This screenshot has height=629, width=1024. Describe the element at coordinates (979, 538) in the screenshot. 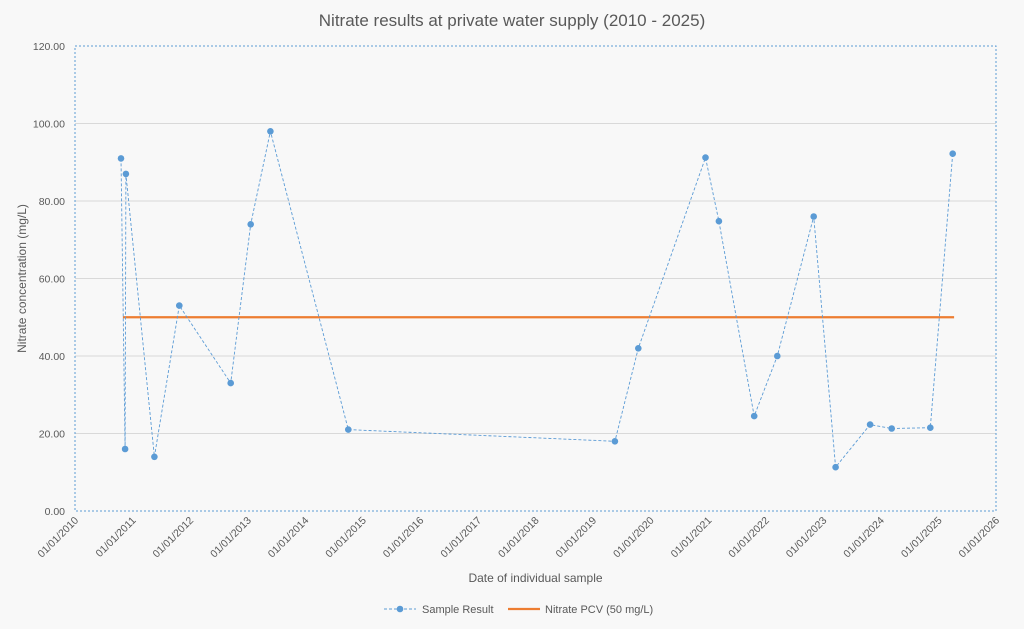

I see `x-tick-label: 01/01/2026` at that location.